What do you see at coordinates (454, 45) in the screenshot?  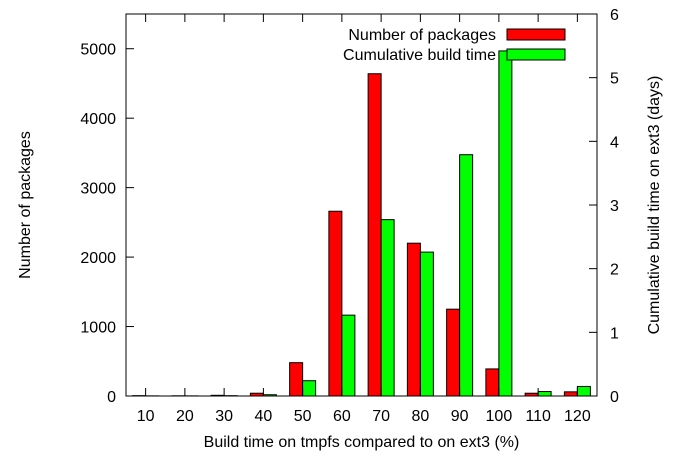 I see `legend: Number of packages Cumulative build time` at bounding box center [454, 45].